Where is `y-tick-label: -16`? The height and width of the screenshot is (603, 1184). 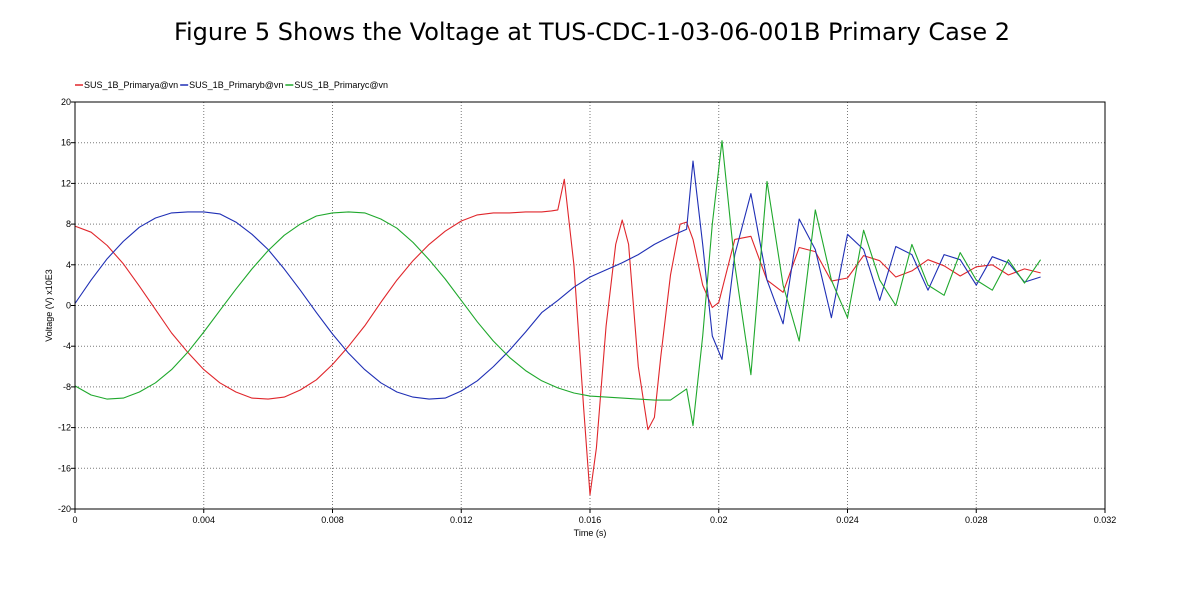 y-tick-label: -16 is located at coordinates (64, 468).